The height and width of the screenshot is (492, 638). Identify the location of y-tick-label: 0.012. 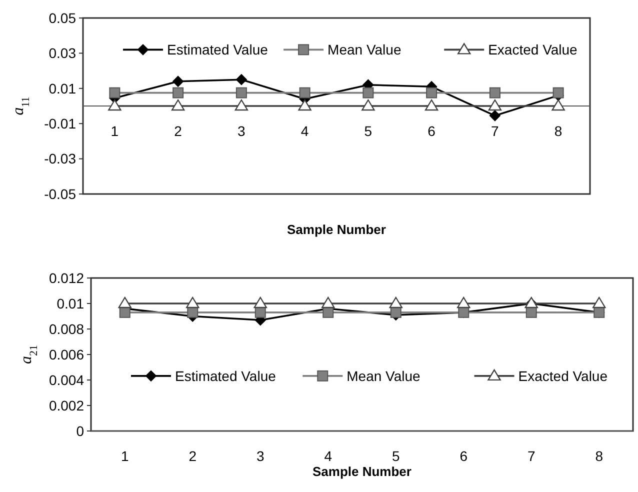
(66, 278).